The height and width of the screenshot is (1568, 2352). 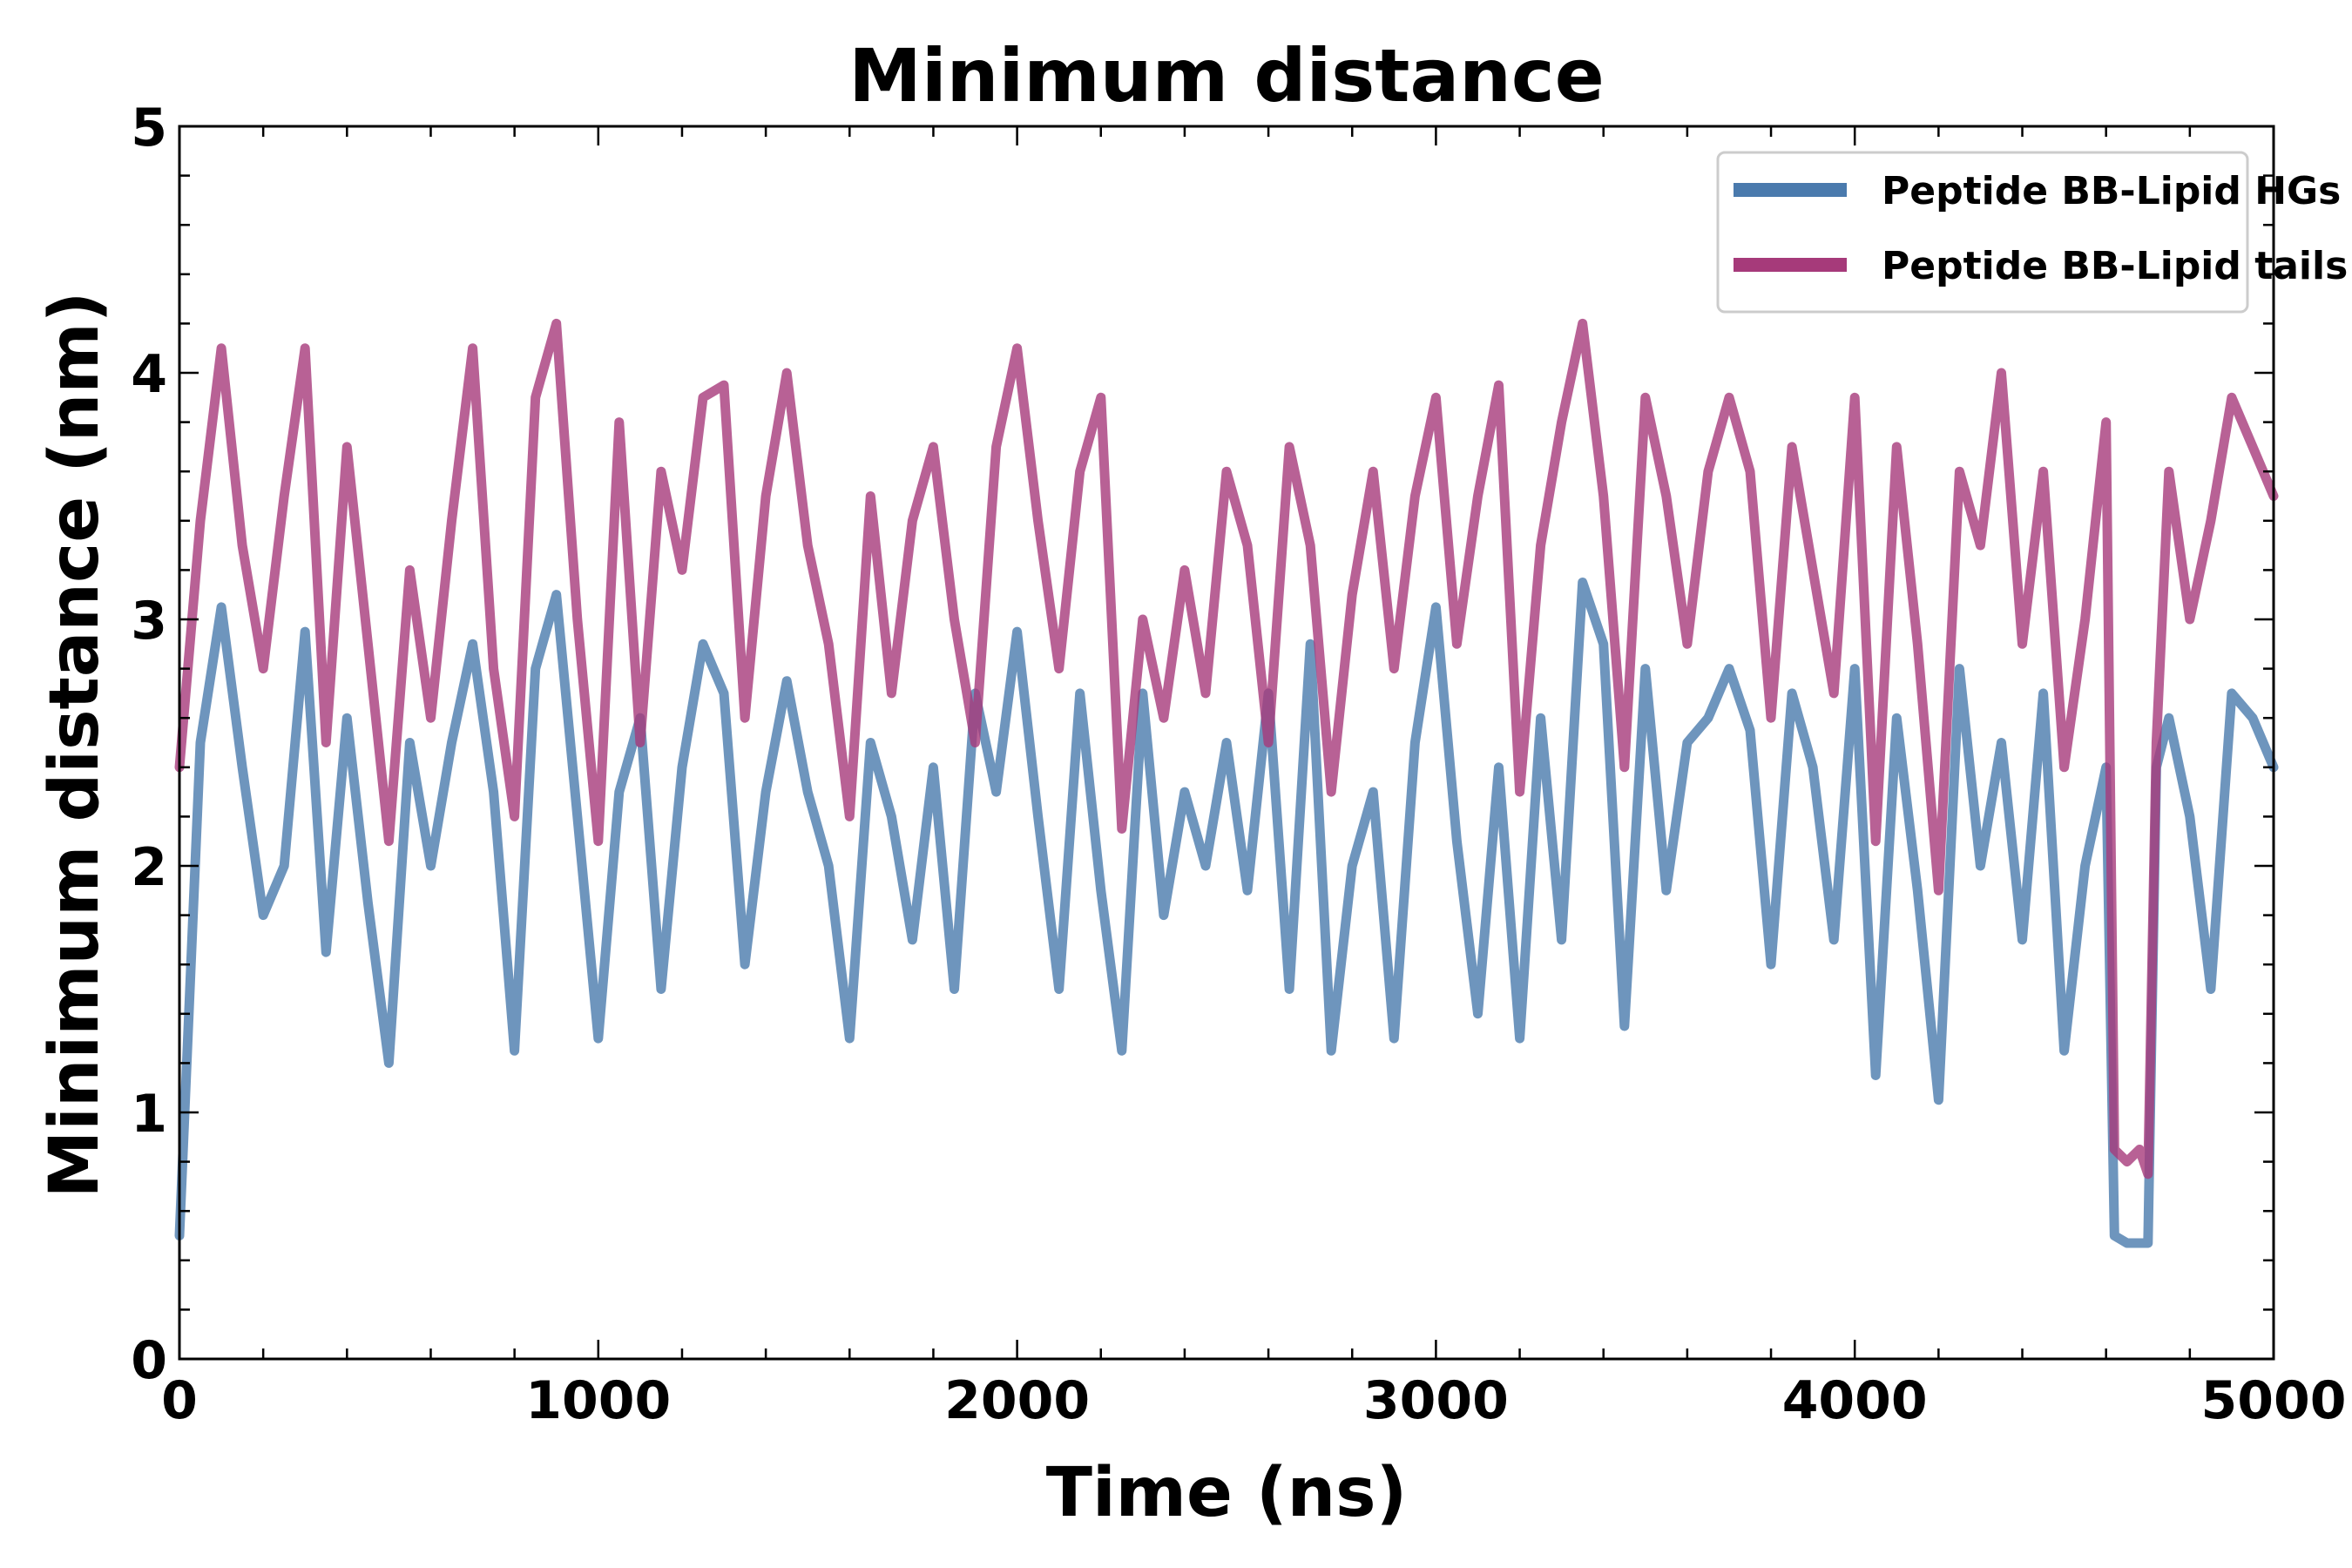 What do you see at coordinates (1227, 1493) in the screenshot?
I see `x-axis-label: Time (ns)` at bounding box center [1227, 1493].